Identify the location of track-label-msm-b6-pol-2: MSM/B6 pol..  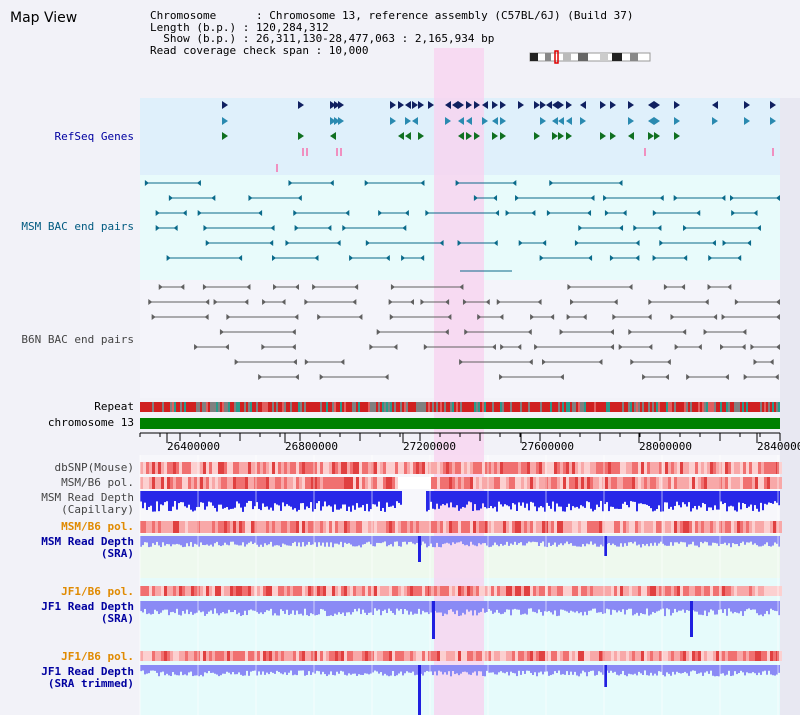
(97, 526).